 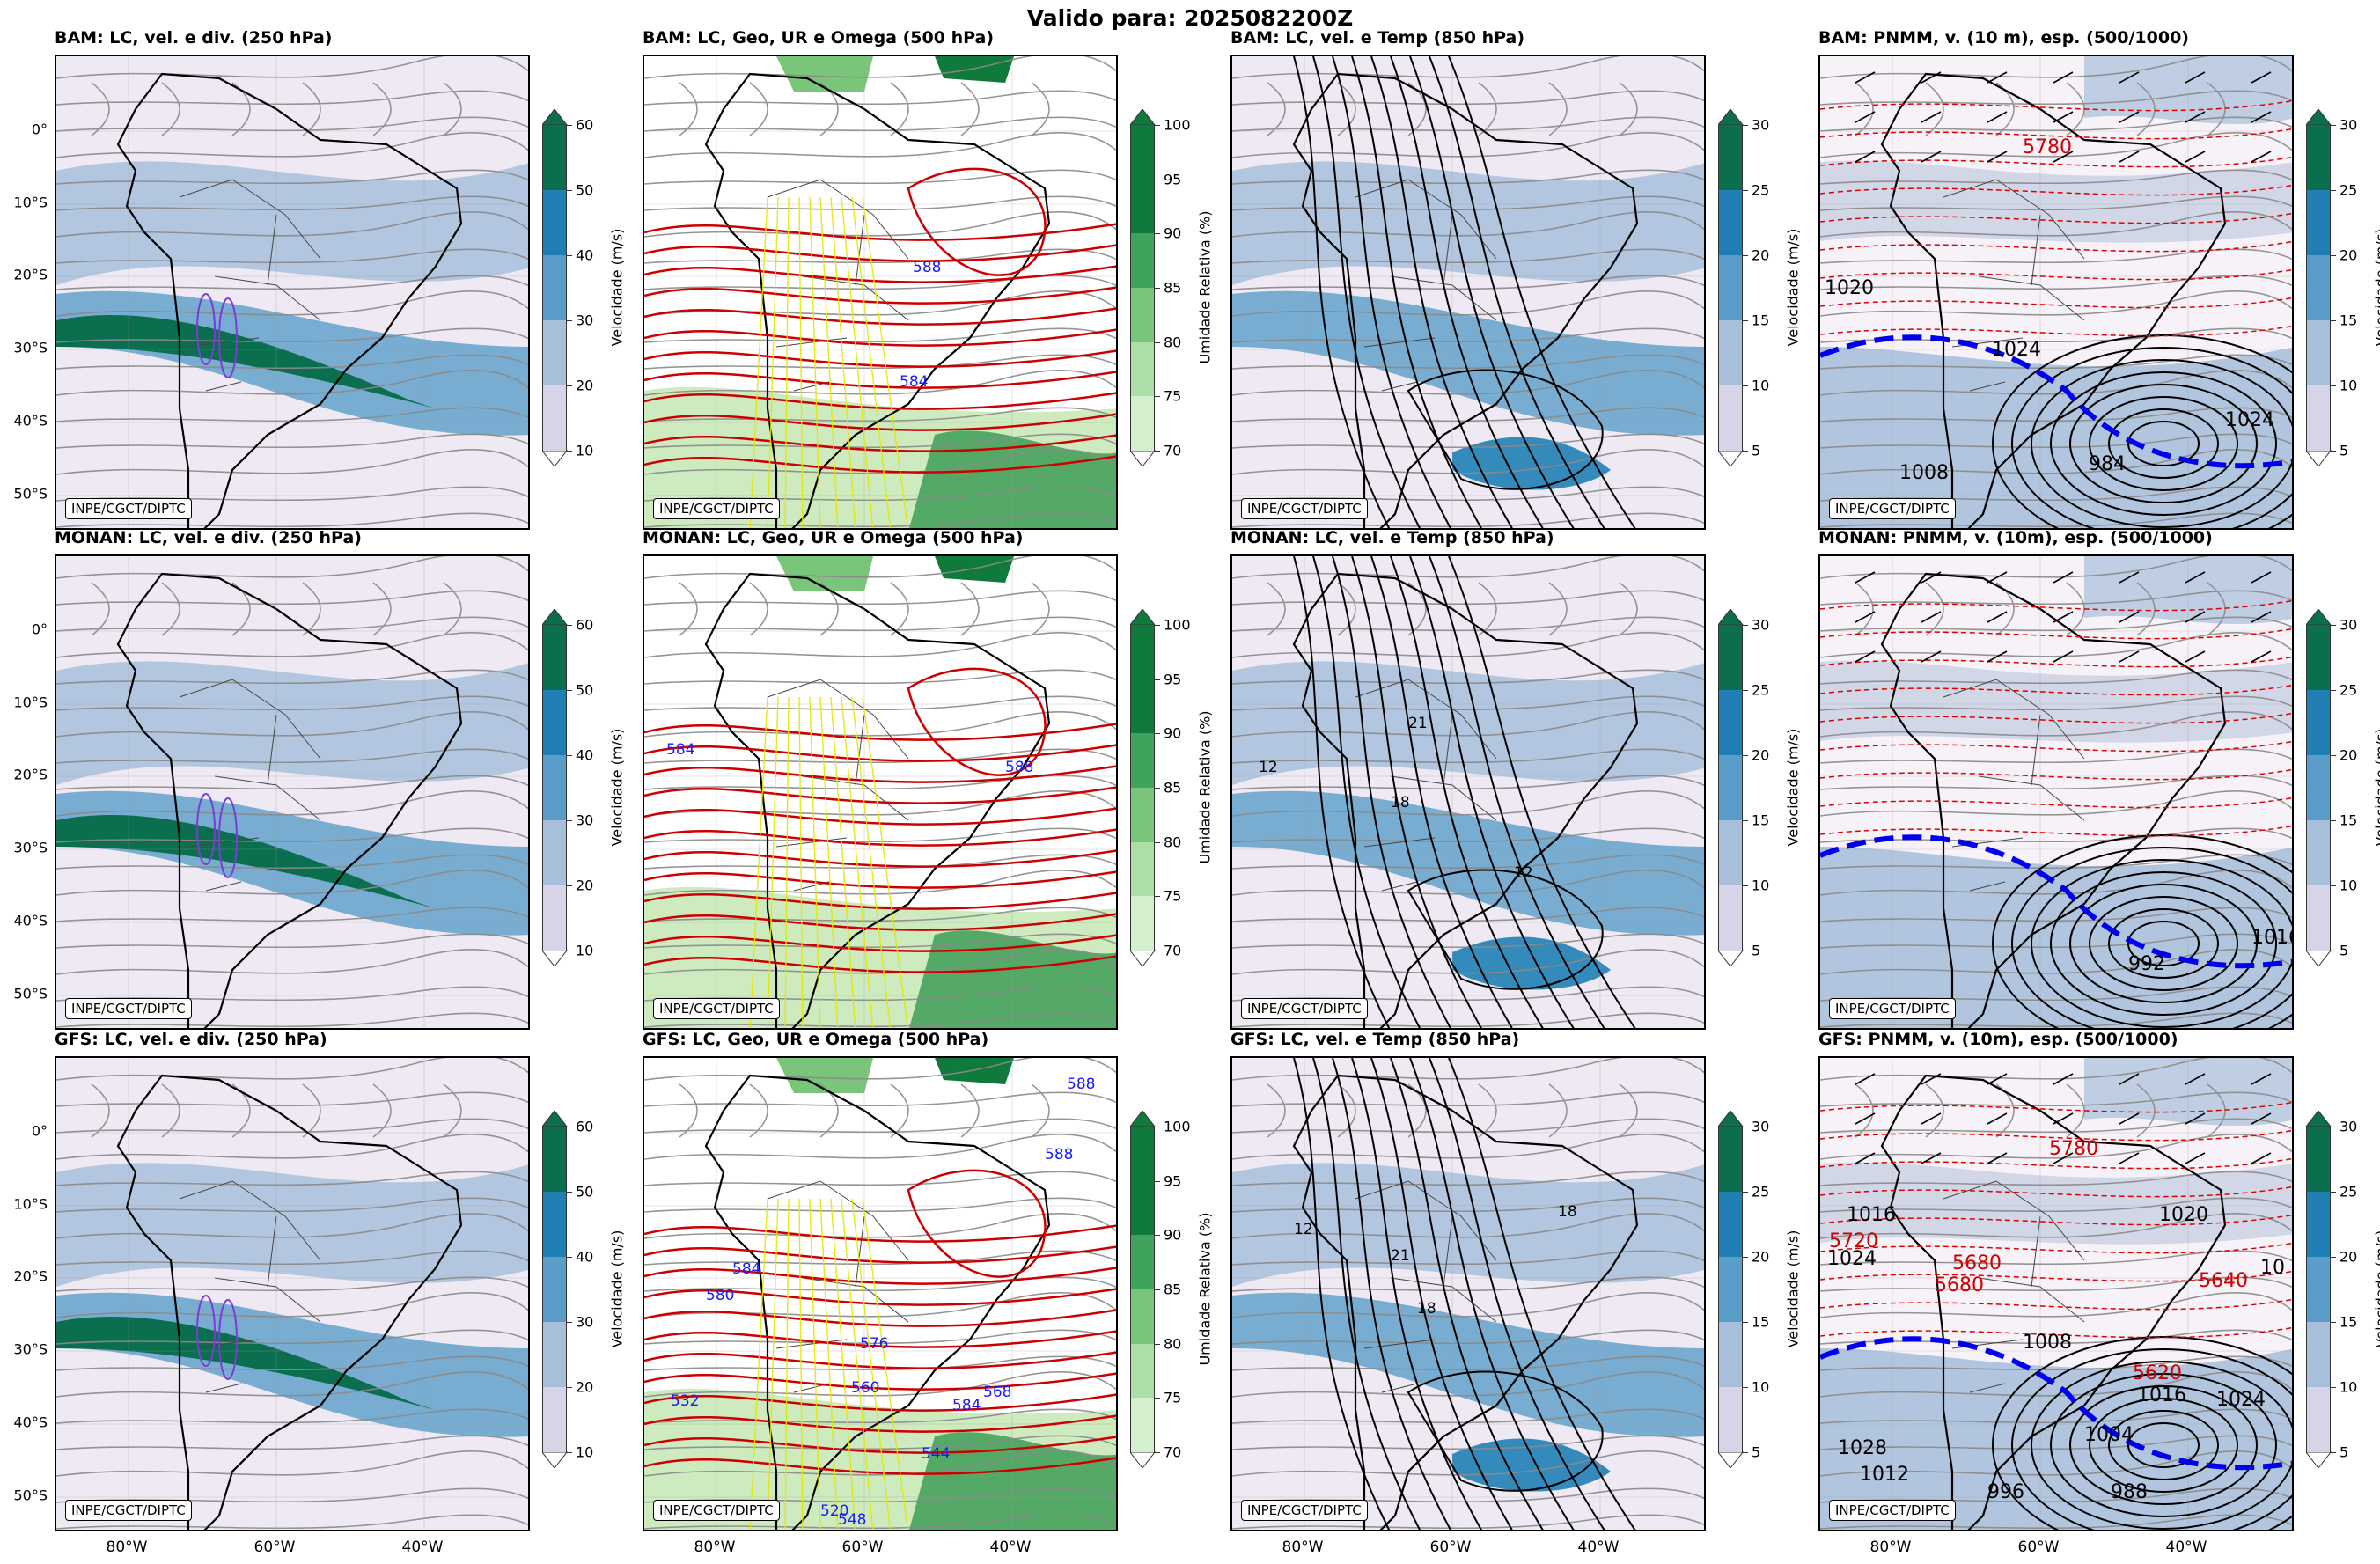 What do you see at coordinates (2223, 1281) in the screenshot?
I see `contour-label: 5640` at bounding box center [2223, 1281].